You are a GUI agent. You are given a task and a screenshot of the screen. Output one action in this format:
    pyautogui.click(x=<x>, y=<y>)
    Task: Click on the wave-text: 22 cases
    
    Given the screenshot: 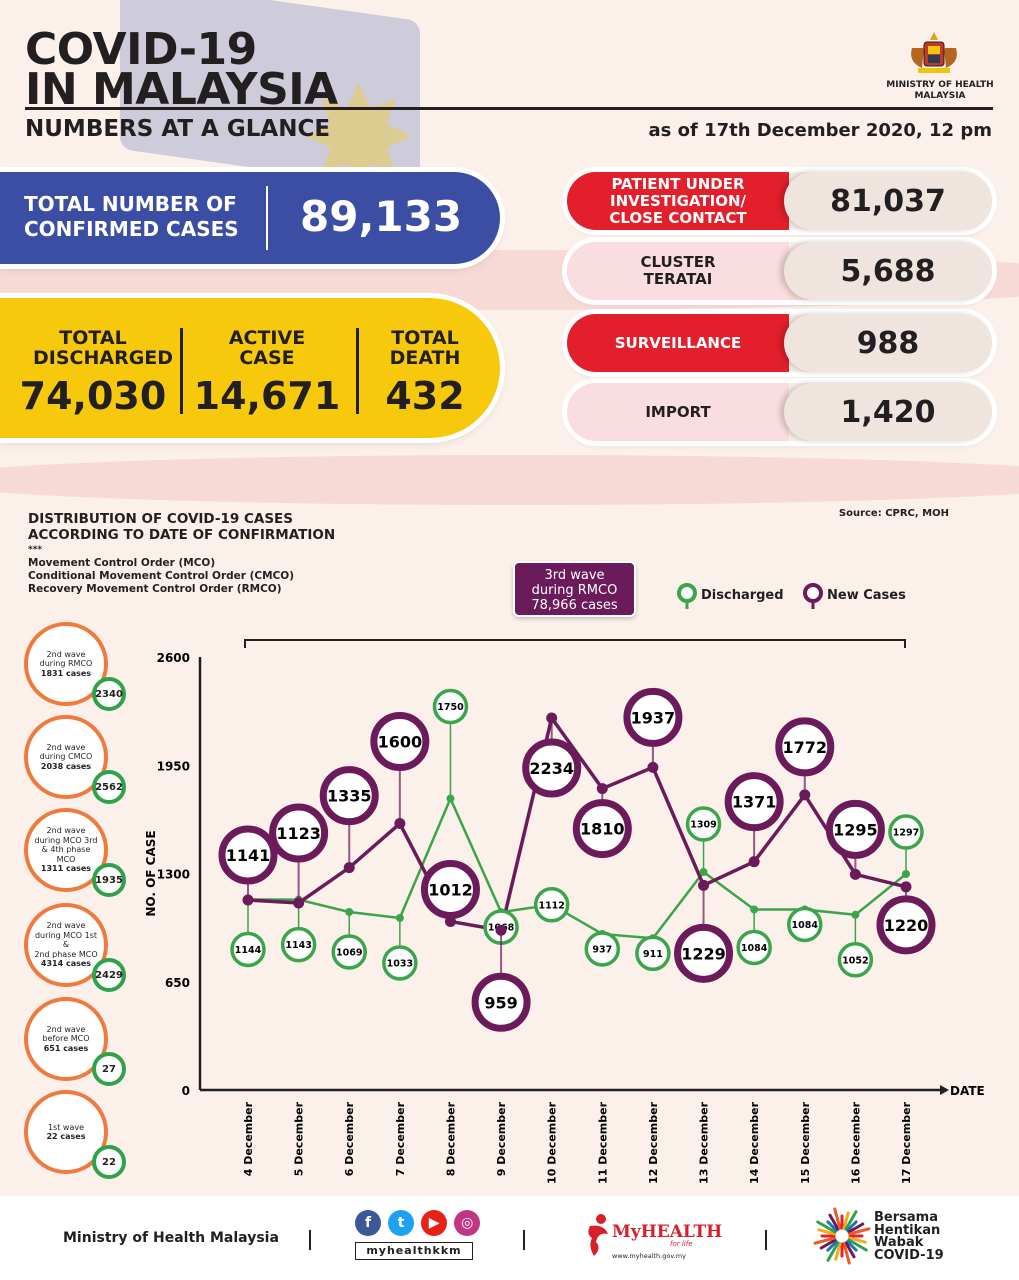 What is the action you would take?
    pyautogui.click(x=66, y=1136)
    